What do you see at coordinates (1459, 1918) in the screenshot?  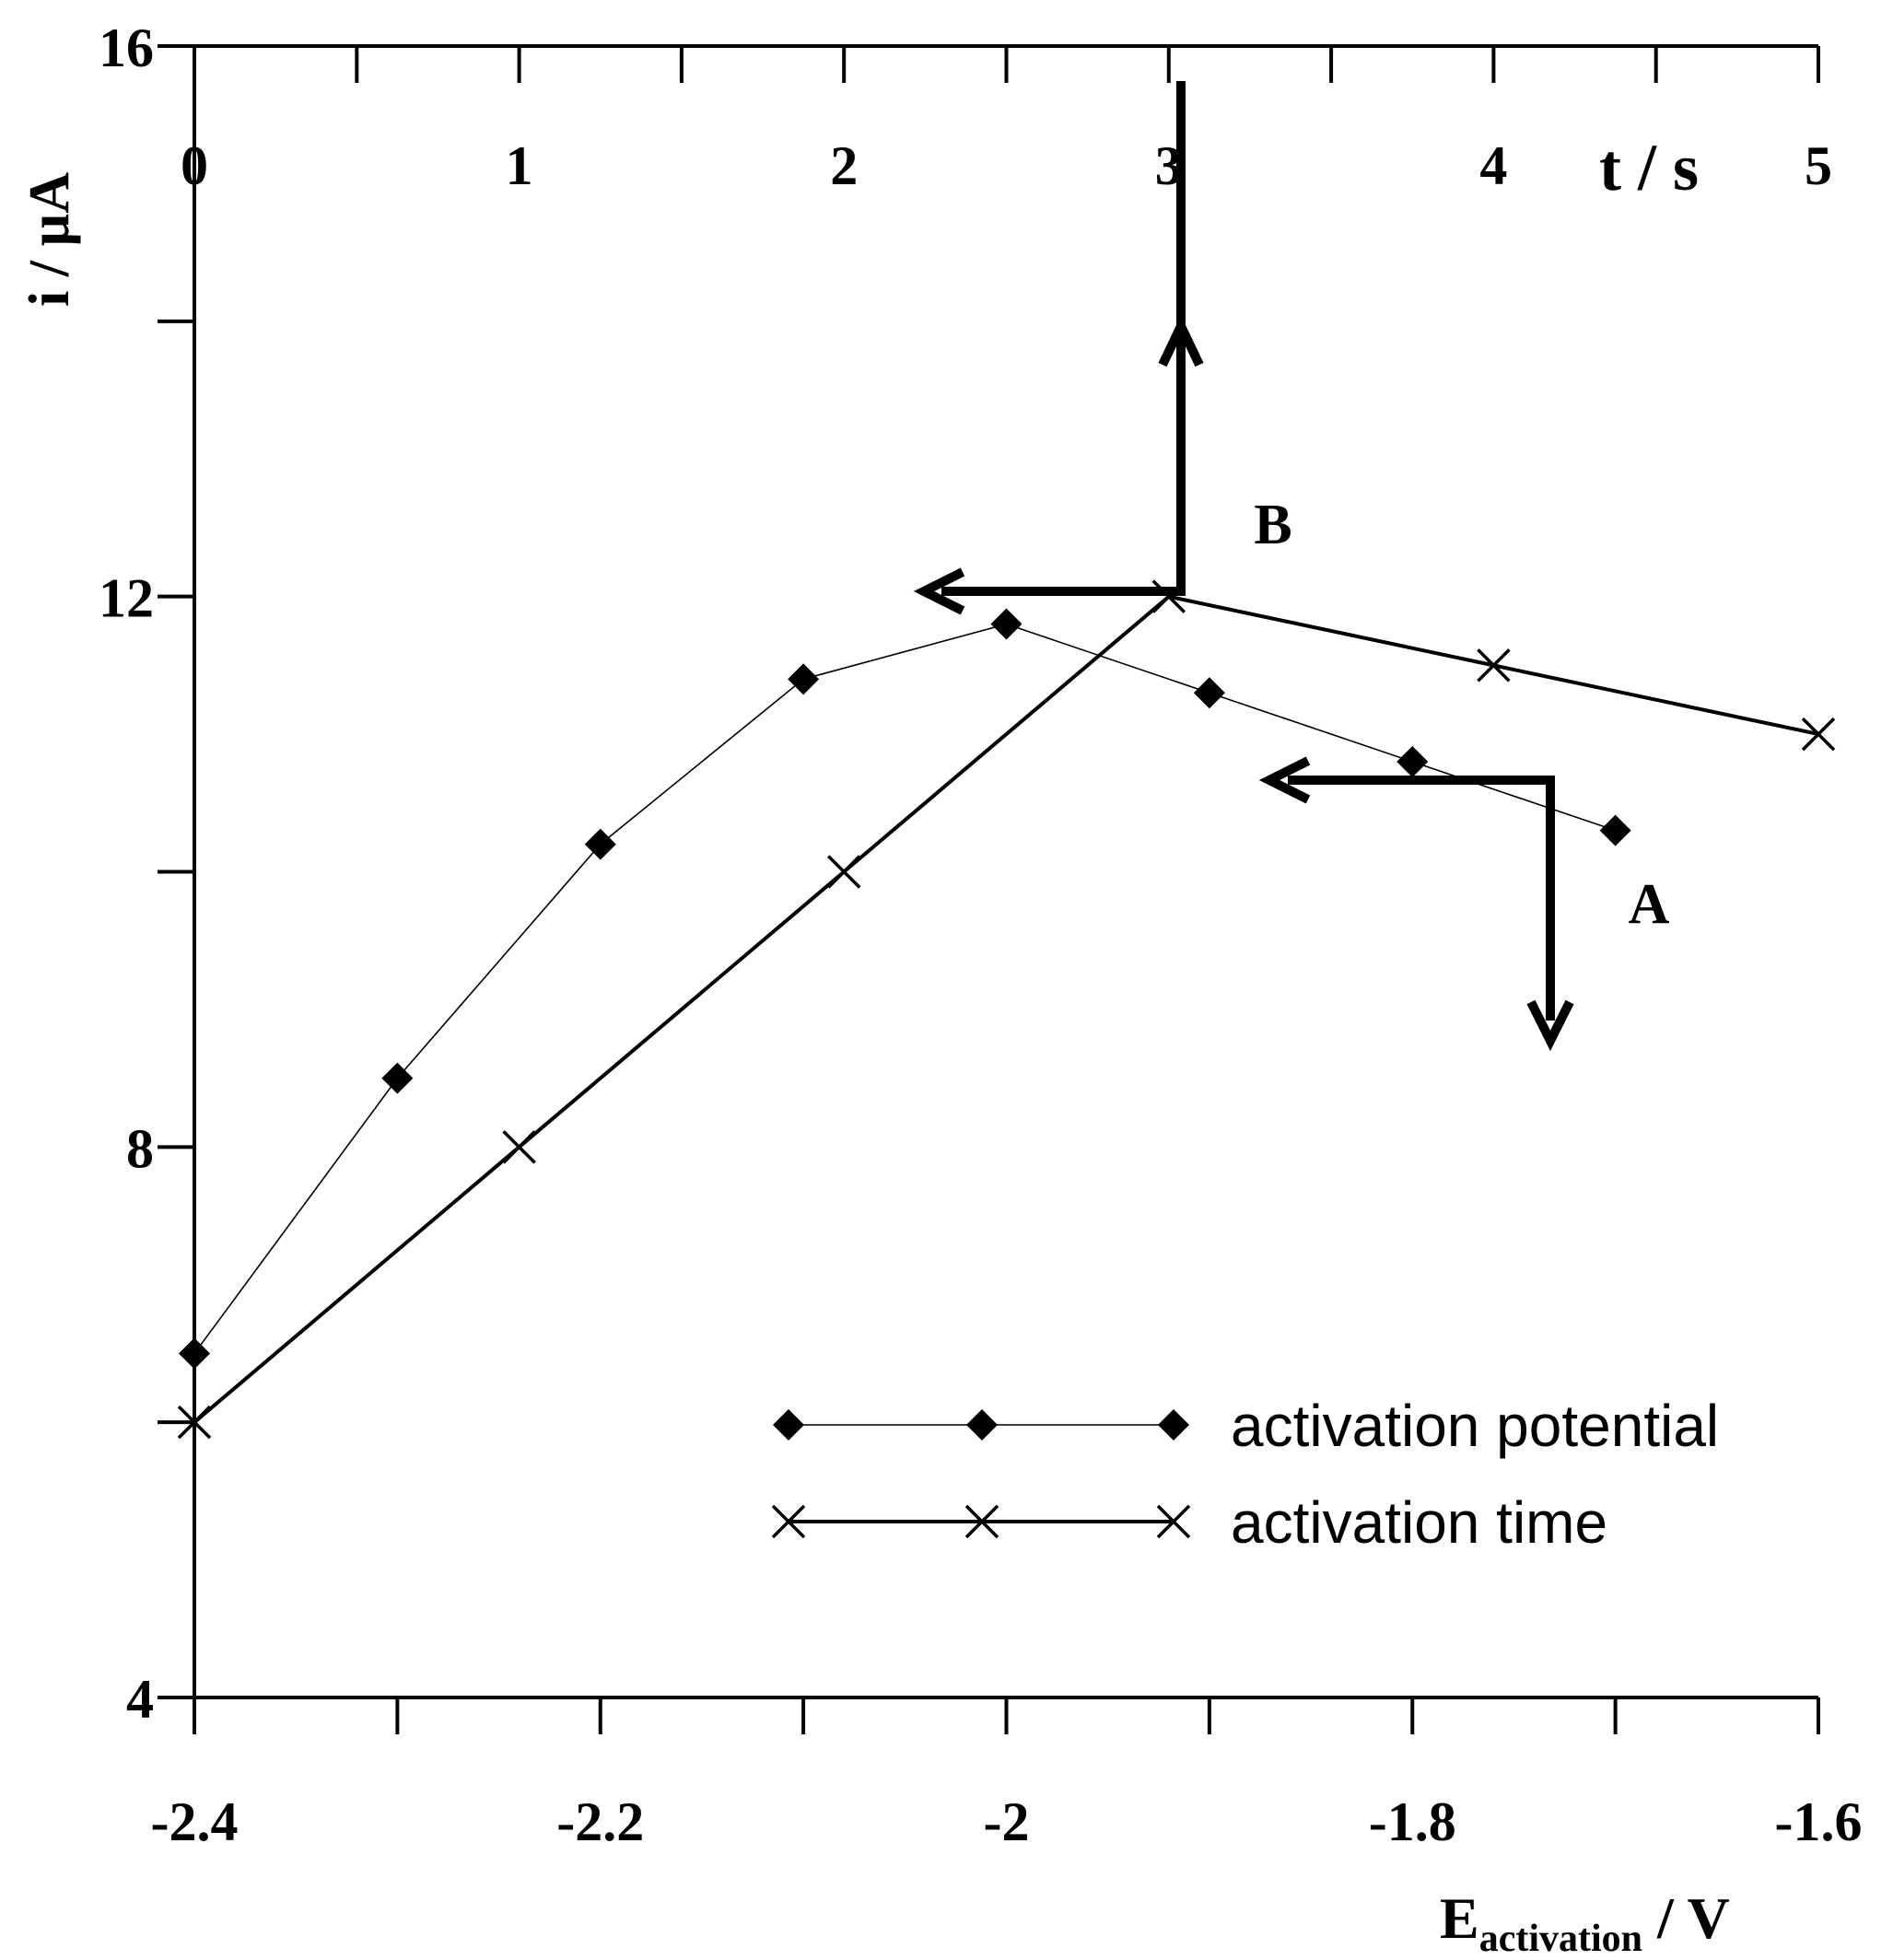 I see `x-label-main: E` at bounding box center [1459, 1918].